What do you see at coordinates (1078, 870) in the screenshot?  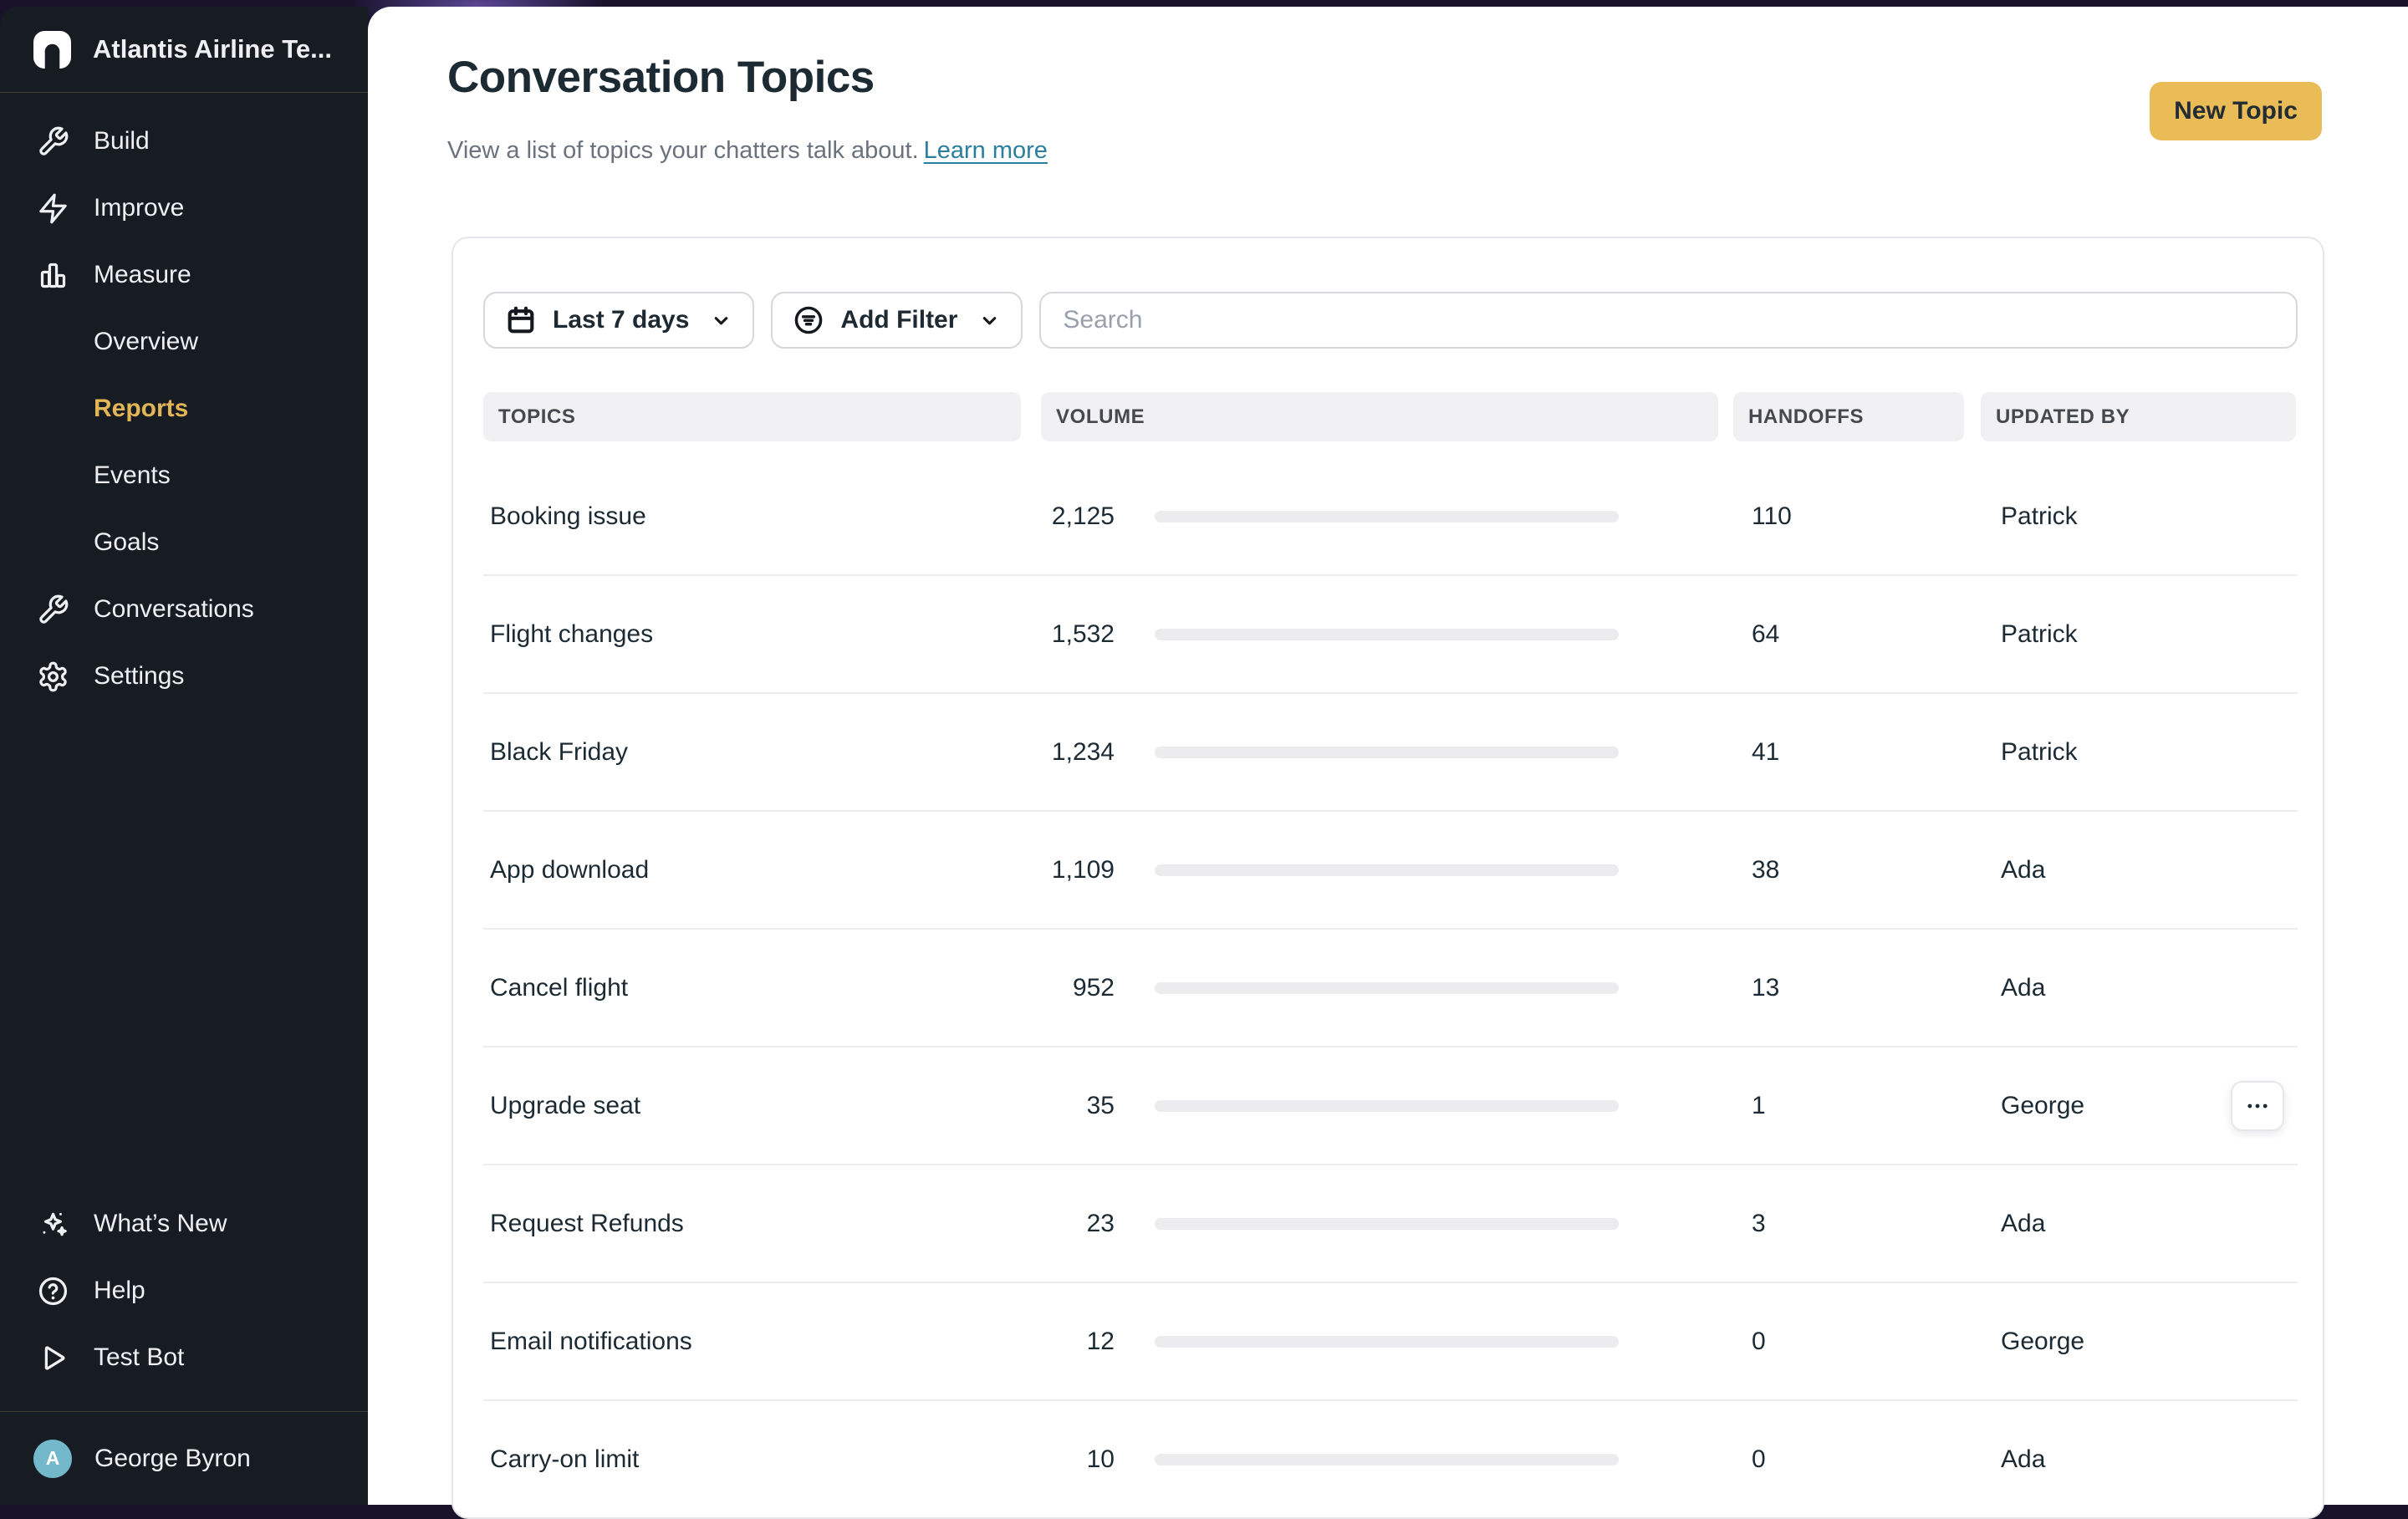 I see `volume-value: 1,109` at bounding box center [1078, 870].